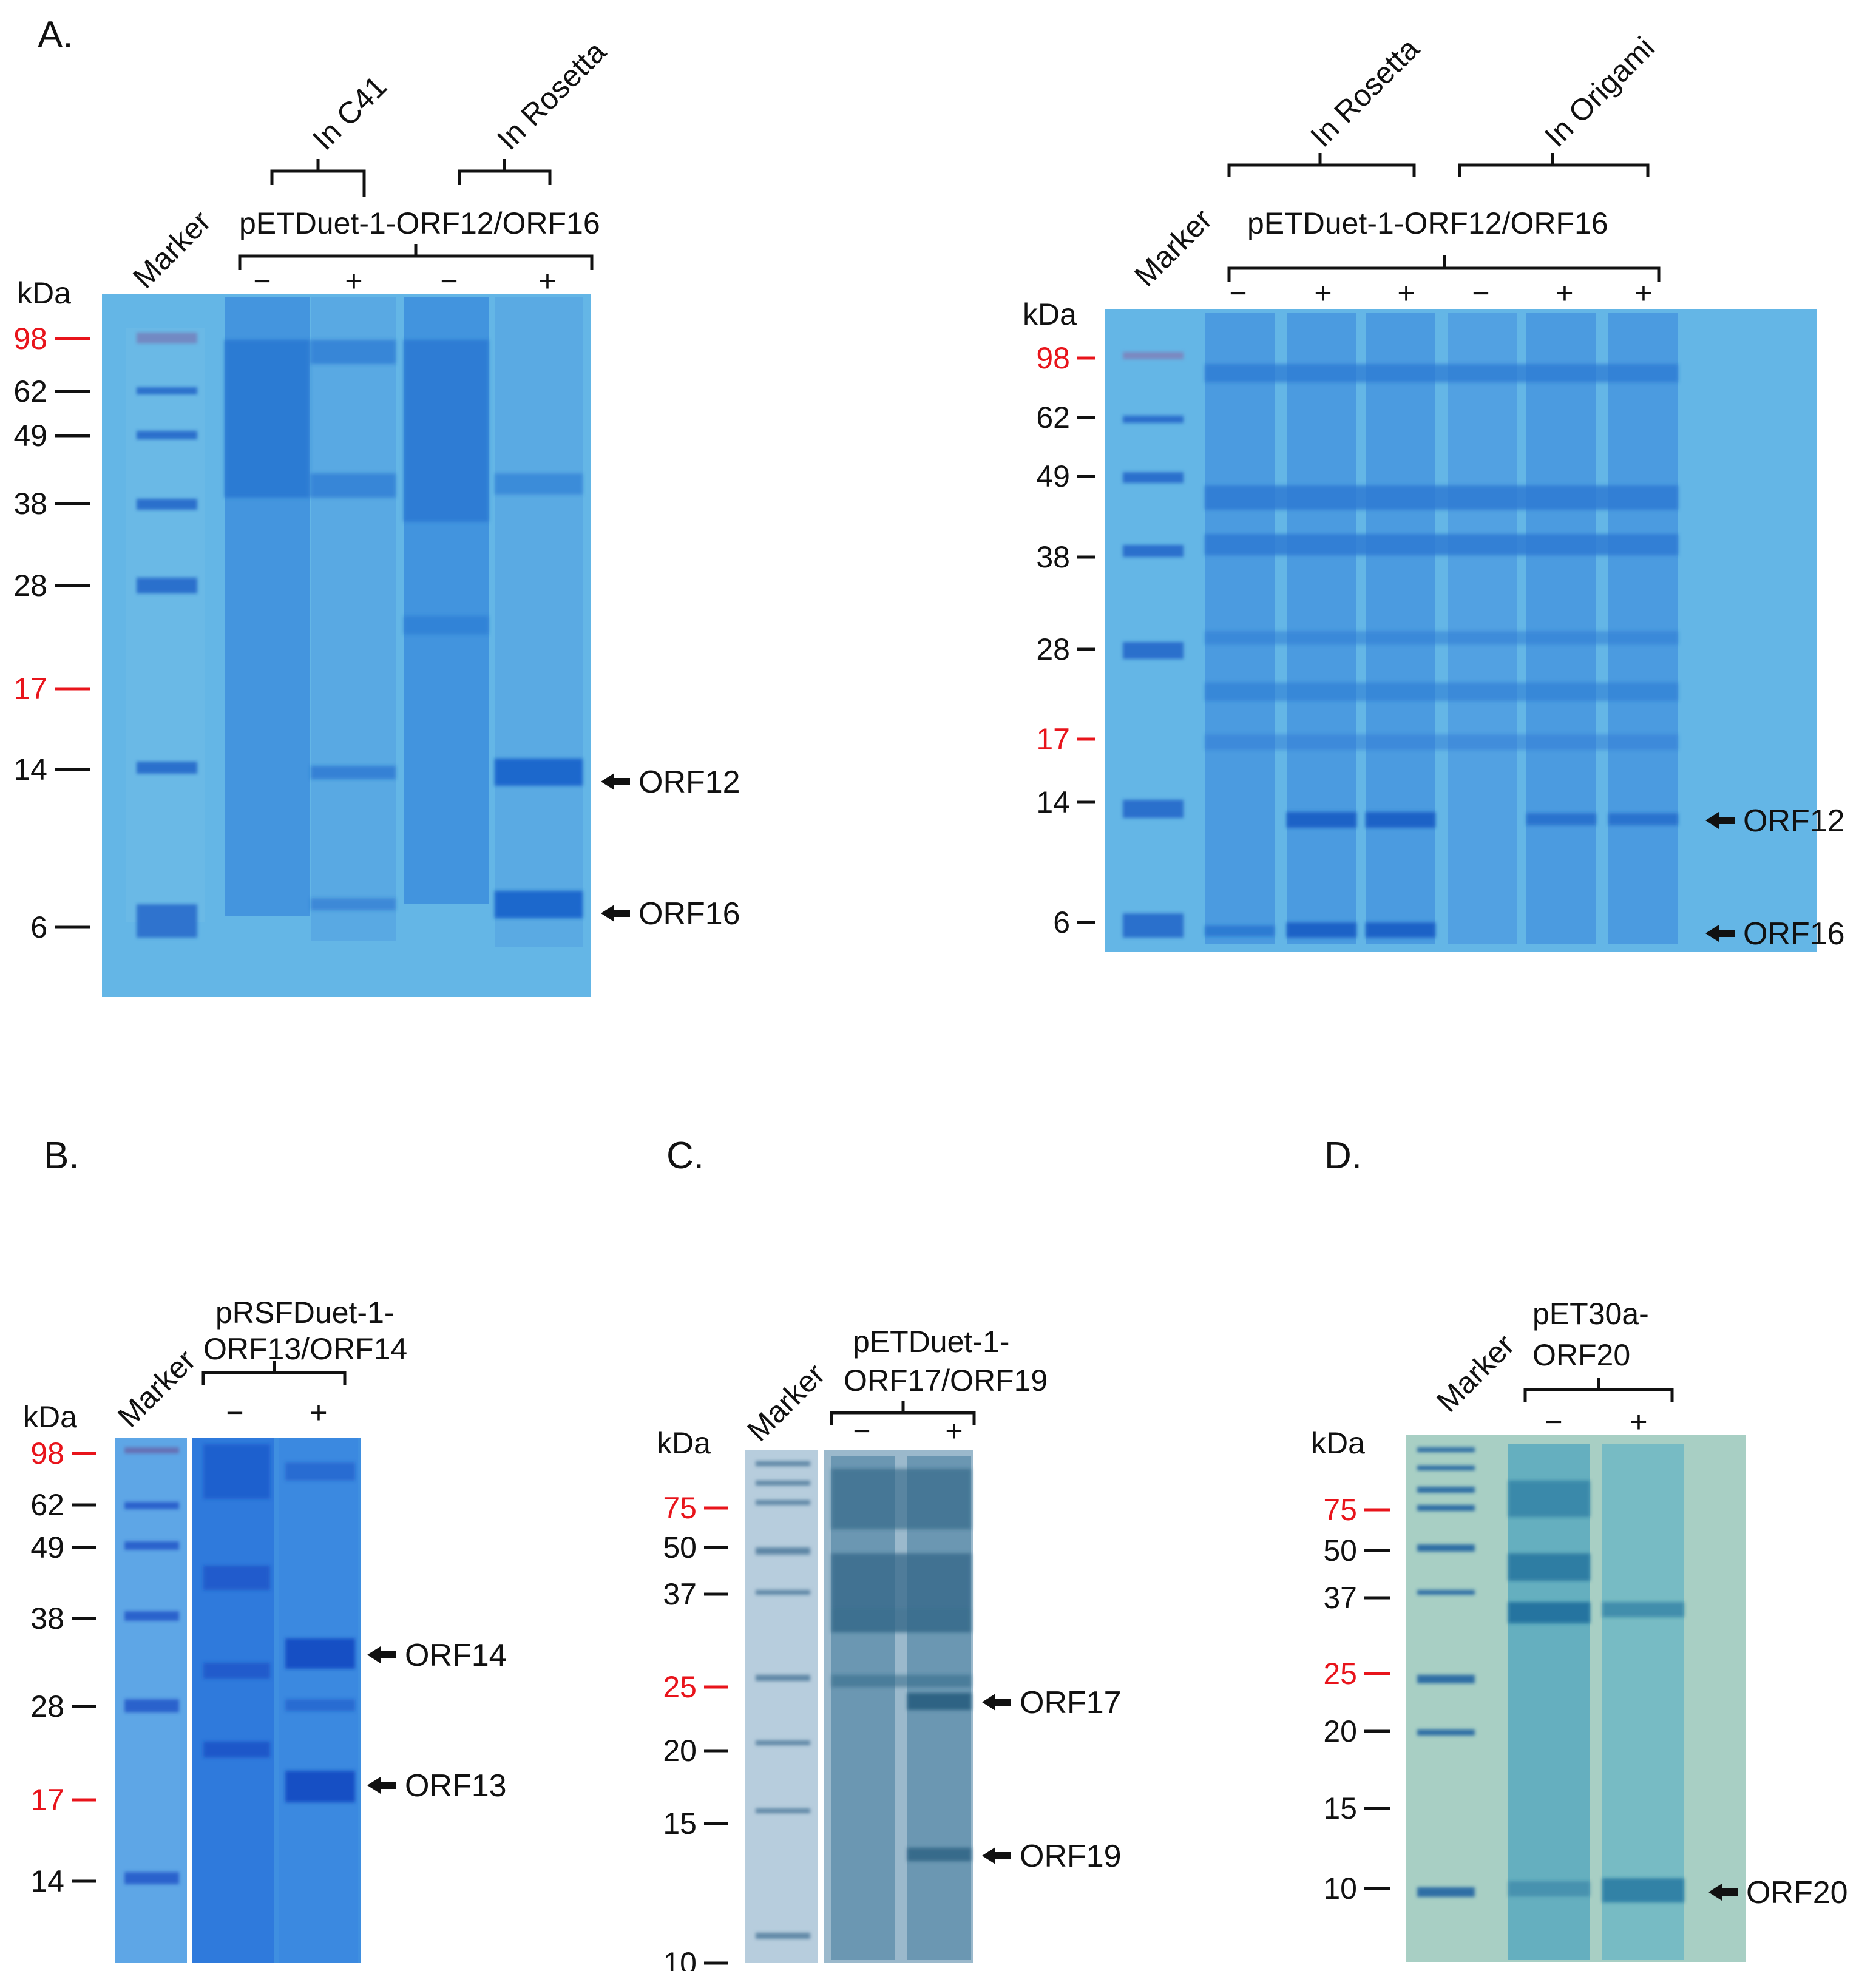 The width and height of the screenshot is (1876, 1971). I want to click on construct-label-b-line2: ORF13/ORF14, so click(305, 1349).